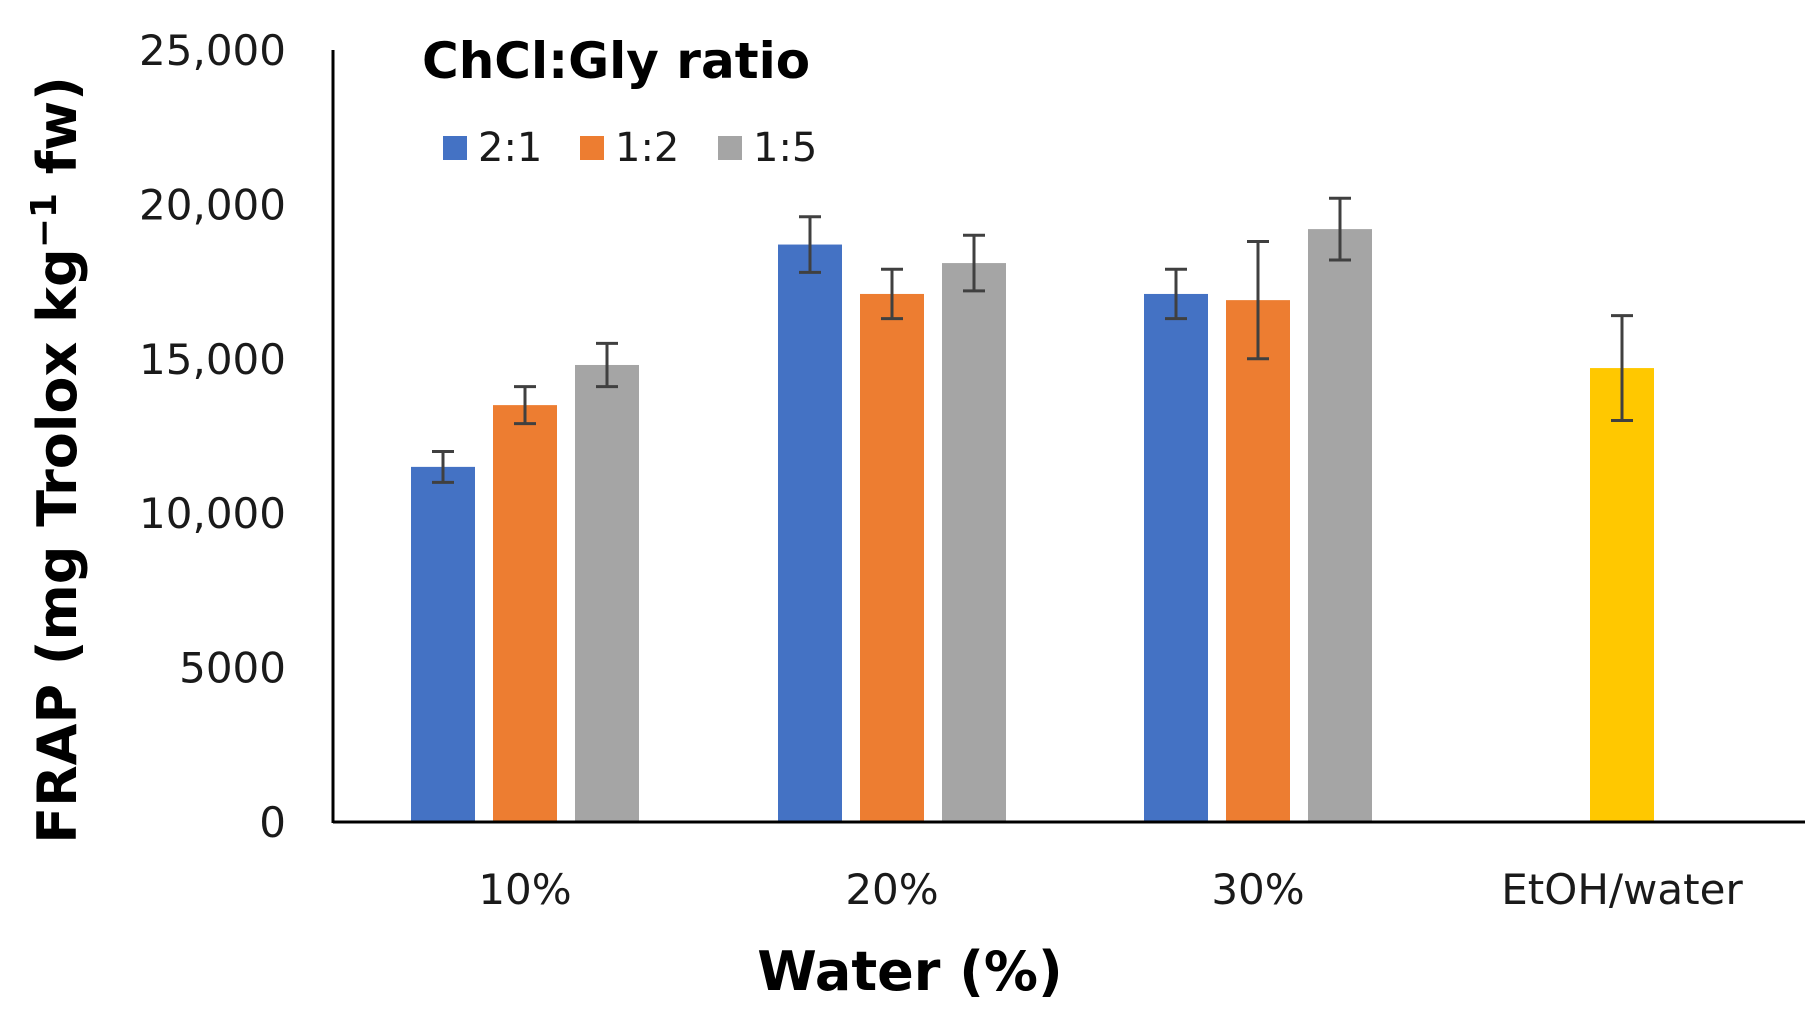 This screenshot has height=1018, width=1820. Describe the element at coordinates (510, 148) in the screenshot. I see `legend-label: 2:1` at that location.